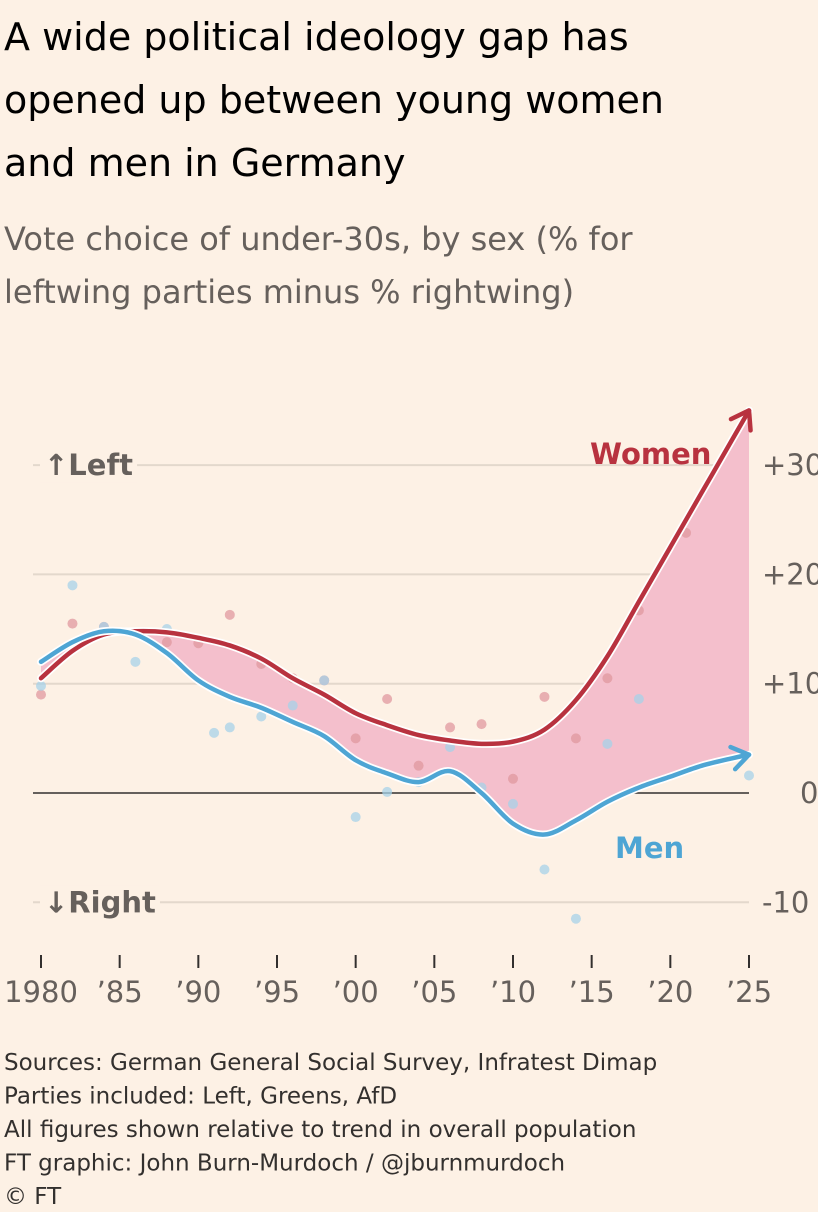 This screenshot has height=1212, width=818. What do you see at coordinates (434, 992) in the screenshot?
I see `x-tick-label: ’05` at bounding box center [434, 992].